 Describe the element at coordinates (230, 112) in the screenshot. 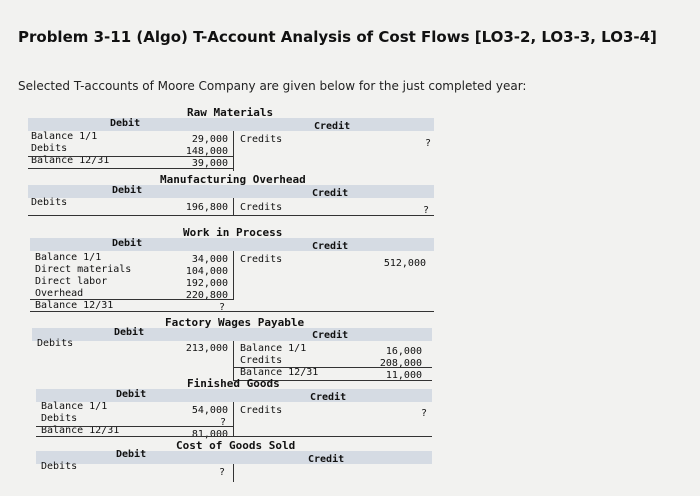

I see `account-title: Raw Materials` at that location.